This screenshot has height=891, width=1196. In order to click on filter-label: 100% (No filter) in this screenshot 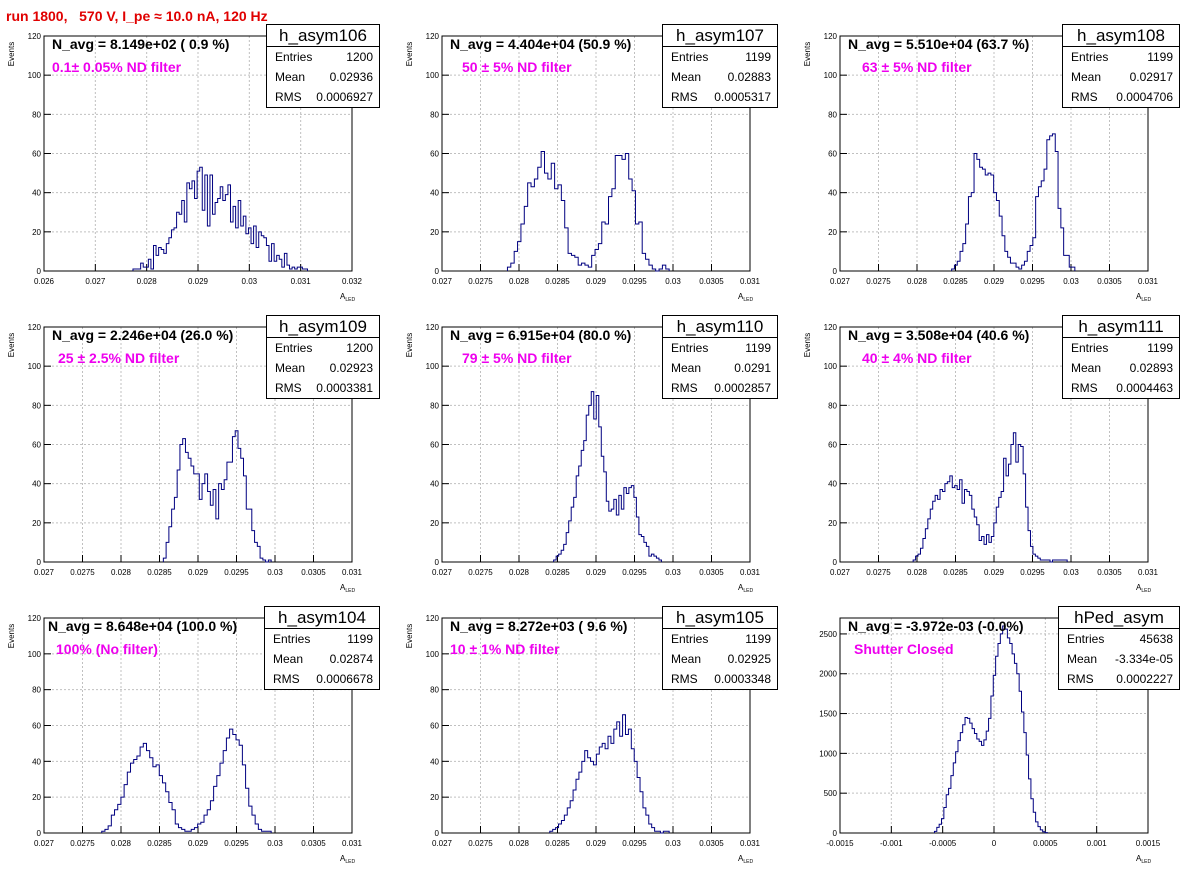, I will do `click(107, 649)`.